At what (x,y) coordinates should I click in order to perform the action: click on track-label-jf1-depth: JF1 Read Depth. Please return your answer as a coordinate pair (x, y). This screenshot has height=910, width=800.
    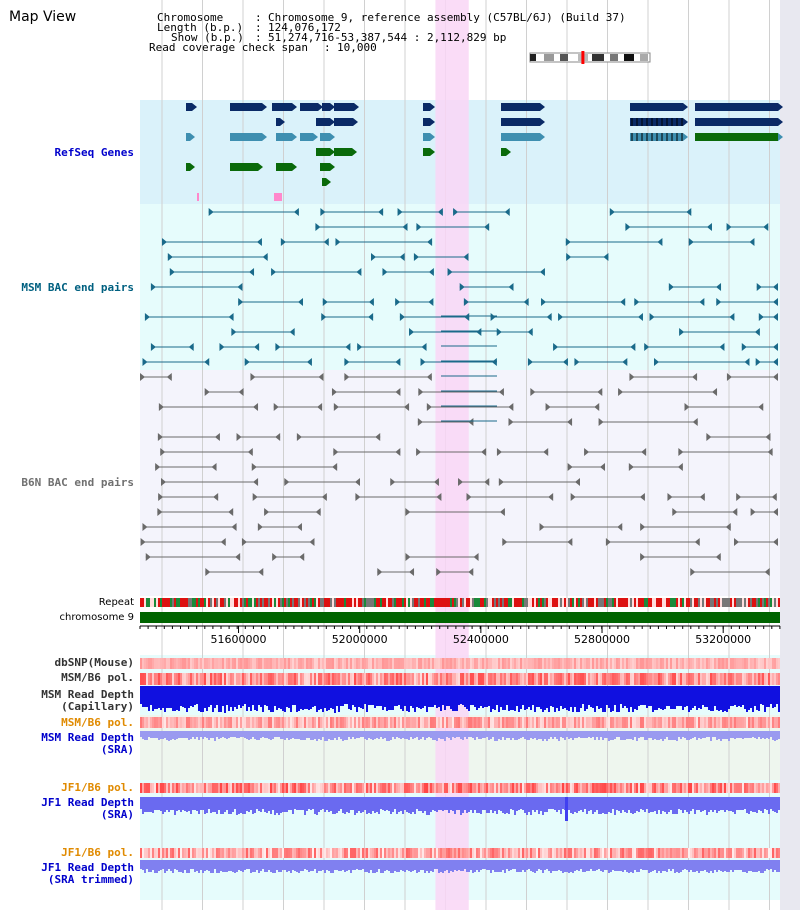
    Looking at the image, I should click on (87, 802).